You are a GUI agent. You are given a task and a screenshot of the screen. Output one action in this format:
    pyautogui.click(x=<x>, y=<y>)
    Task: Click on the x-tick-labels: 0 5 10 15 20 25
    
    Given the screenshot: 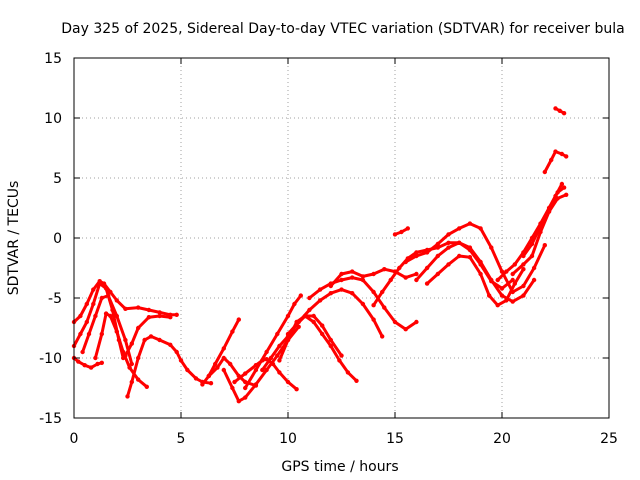 What is the action you would take?
    pyautogui.click(x=344, y=439)
    